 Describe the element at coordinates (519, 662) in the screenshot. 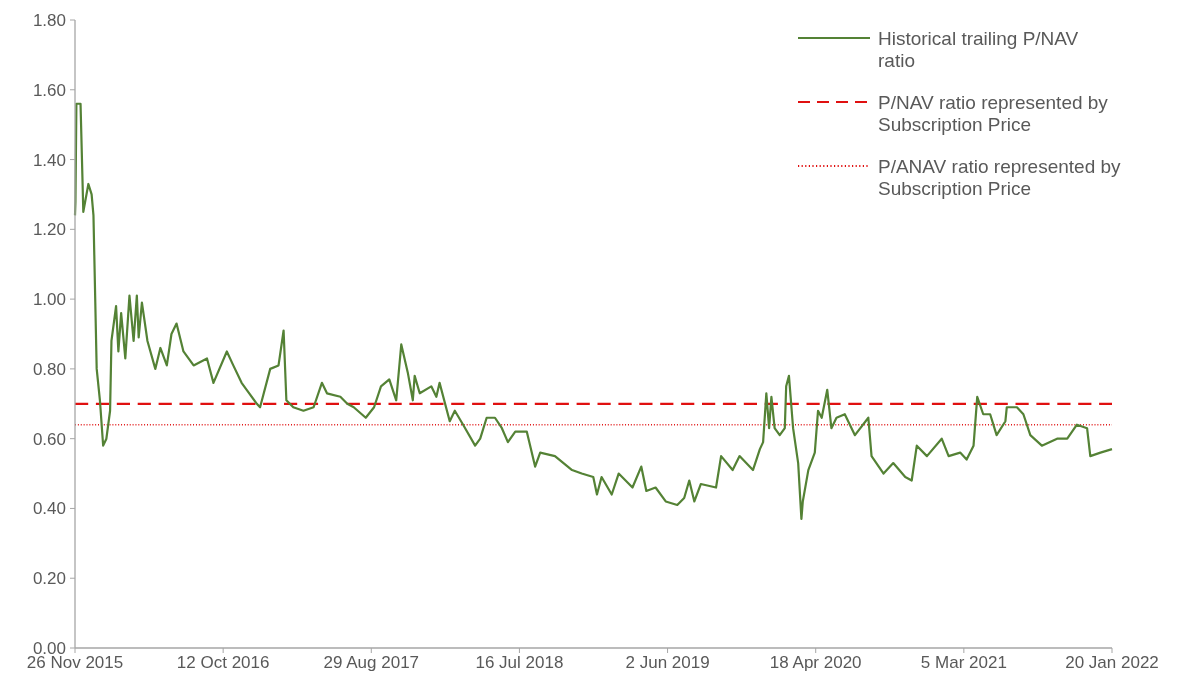

I see `x-tick-label: 16 Jul 2018` at that location.